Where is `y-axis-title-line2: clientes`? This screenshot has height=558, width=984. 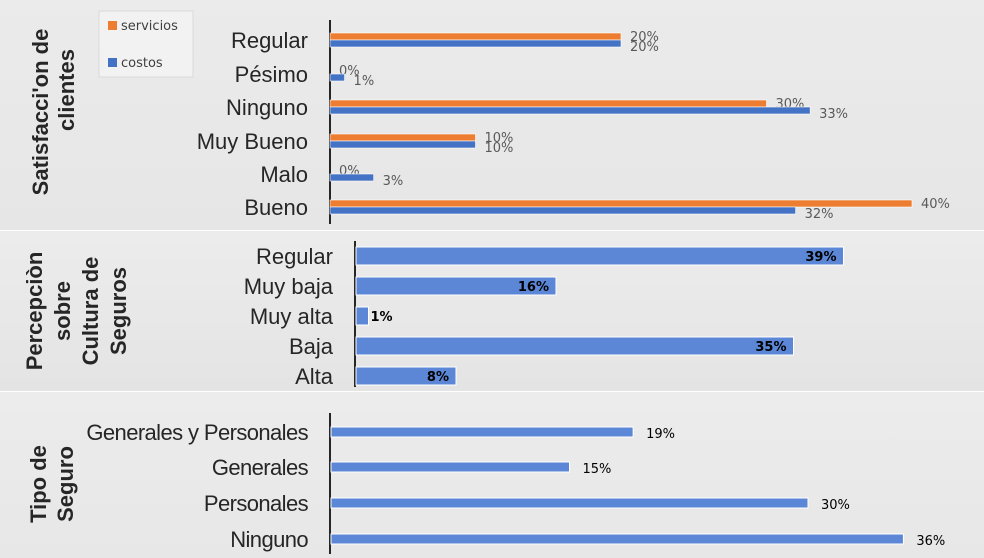 y-axis-title-line2: clientes is located at coordinates (66, 90).